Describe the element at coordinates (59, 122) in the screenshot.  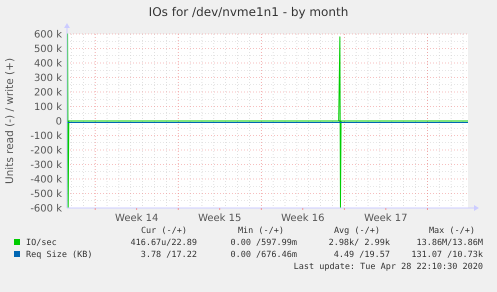
I see `y-tick-label: 0` at that location.